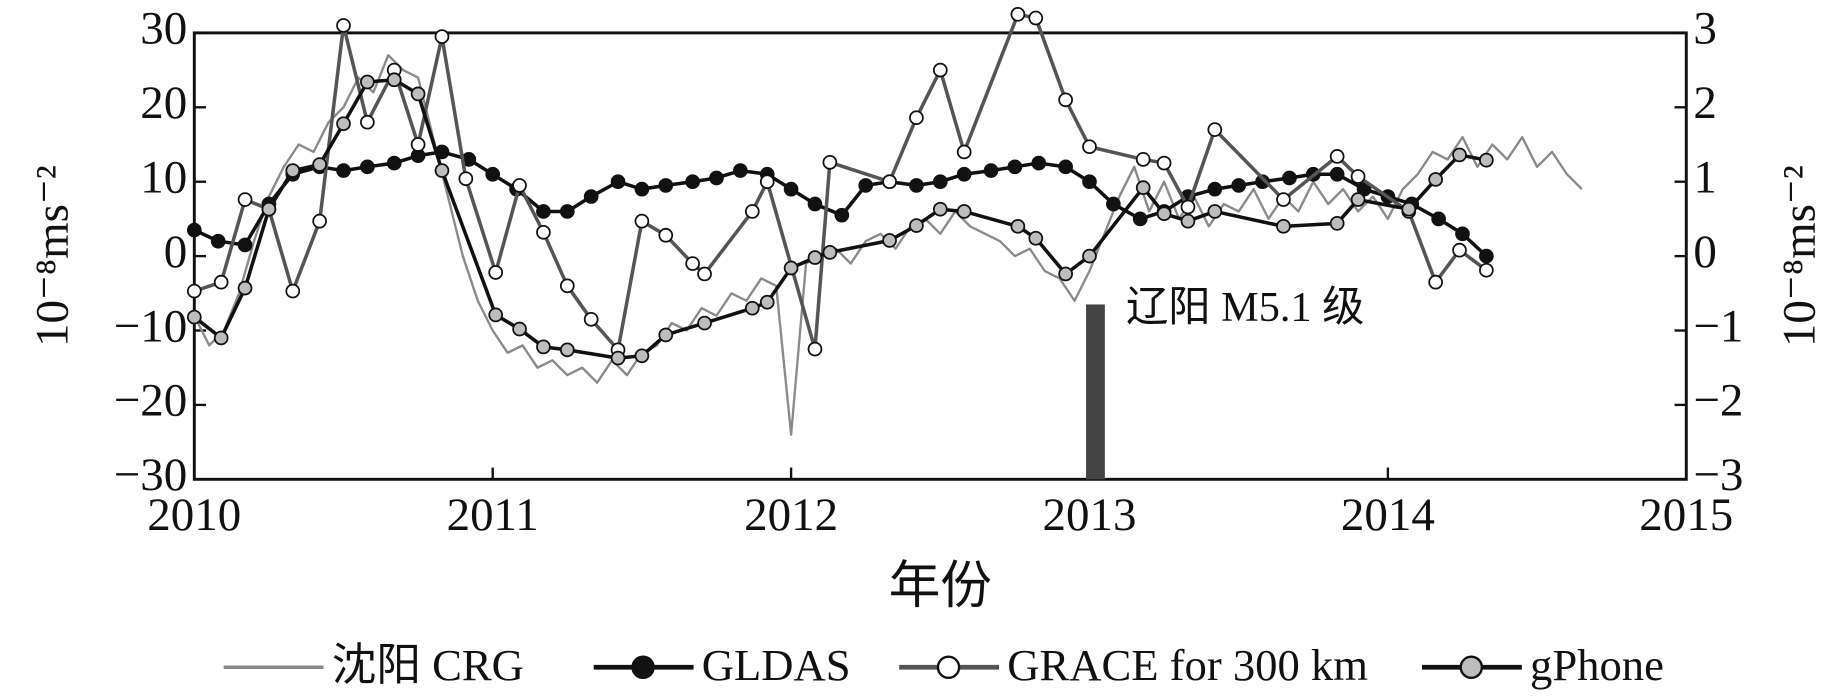  What do you see at coordinates (163, 177) in the screenshot?
I see `y-tick-label: 10` at bounding box center [163, 177].